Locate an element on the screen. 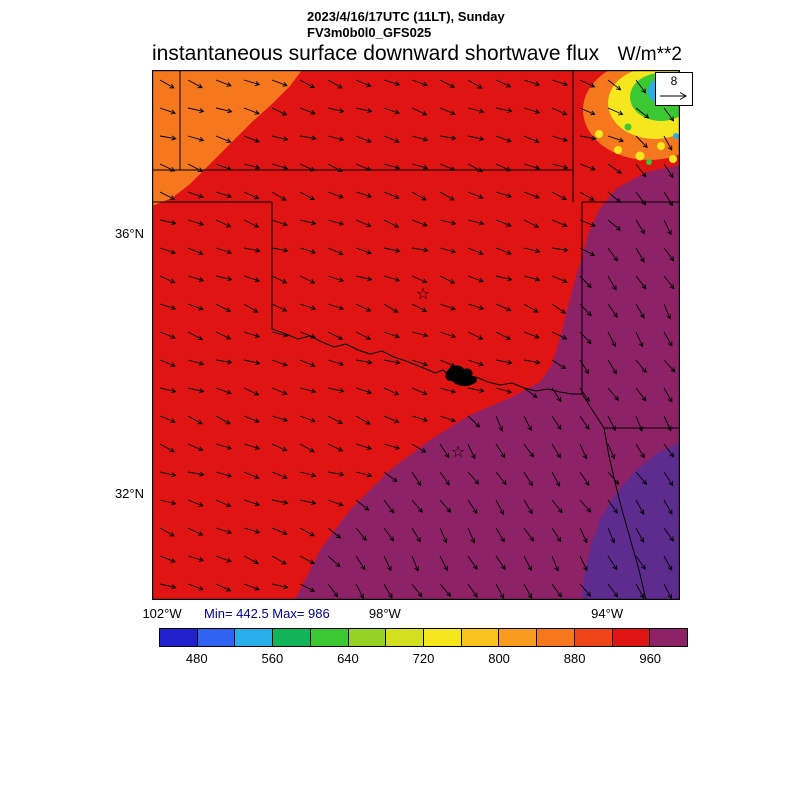 The height and width of the screenshot is (800, 800). colorbar-tick-label: 640 is located at coordinates (348, 658).